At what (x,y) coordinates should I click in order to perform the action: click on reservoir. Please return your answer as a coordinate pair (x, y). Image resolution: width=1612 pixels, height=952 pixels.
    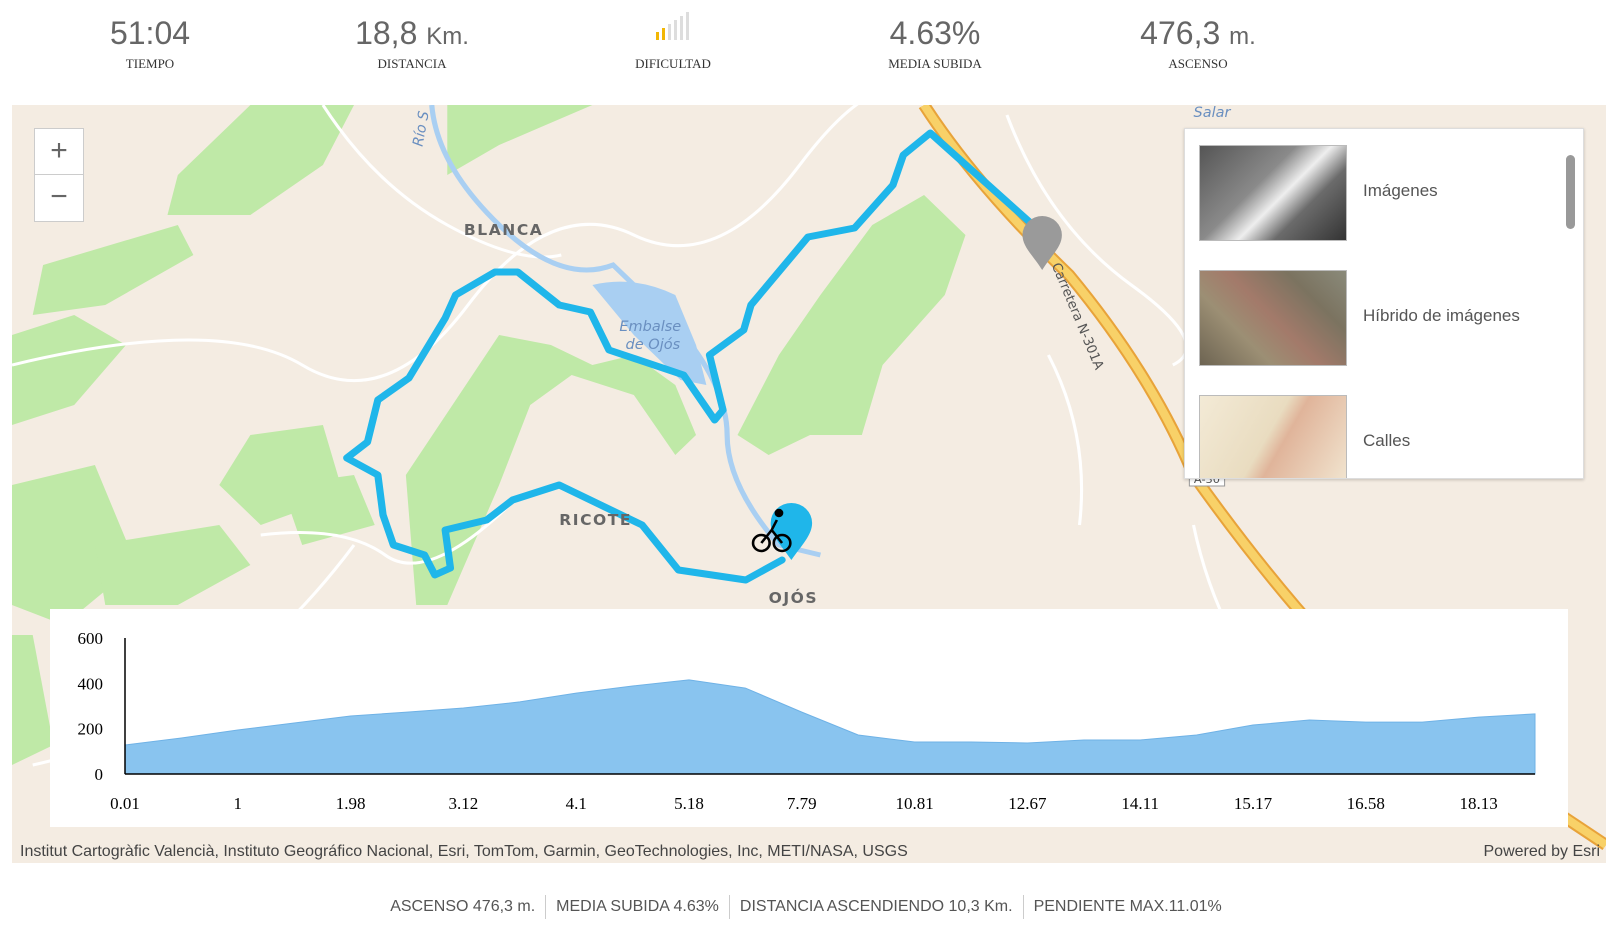
    Looking at the image, I should click on (649, 333).